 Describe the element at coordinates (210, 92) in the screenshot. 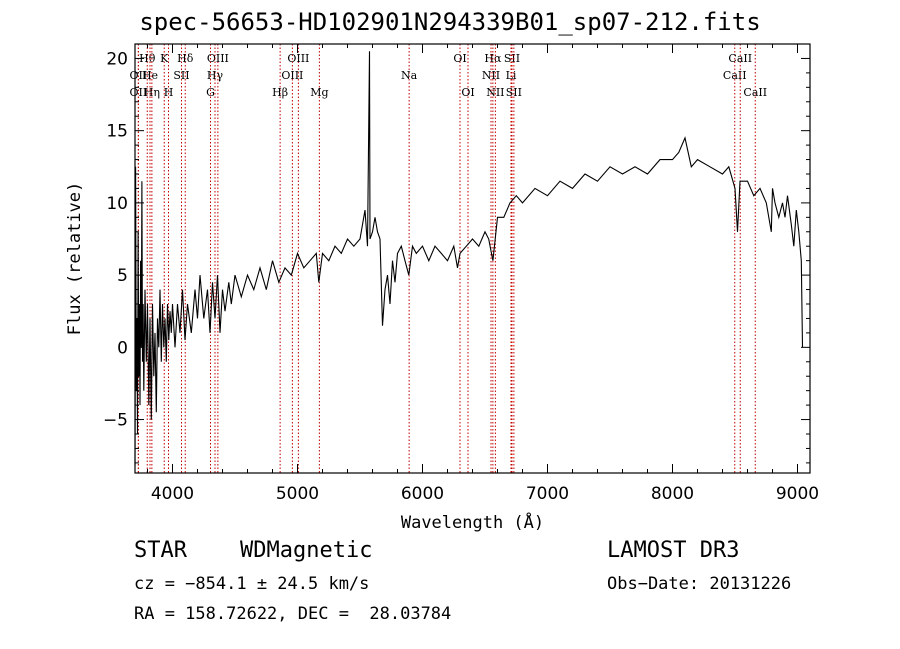

I see `line-marker-label: G` at that location.